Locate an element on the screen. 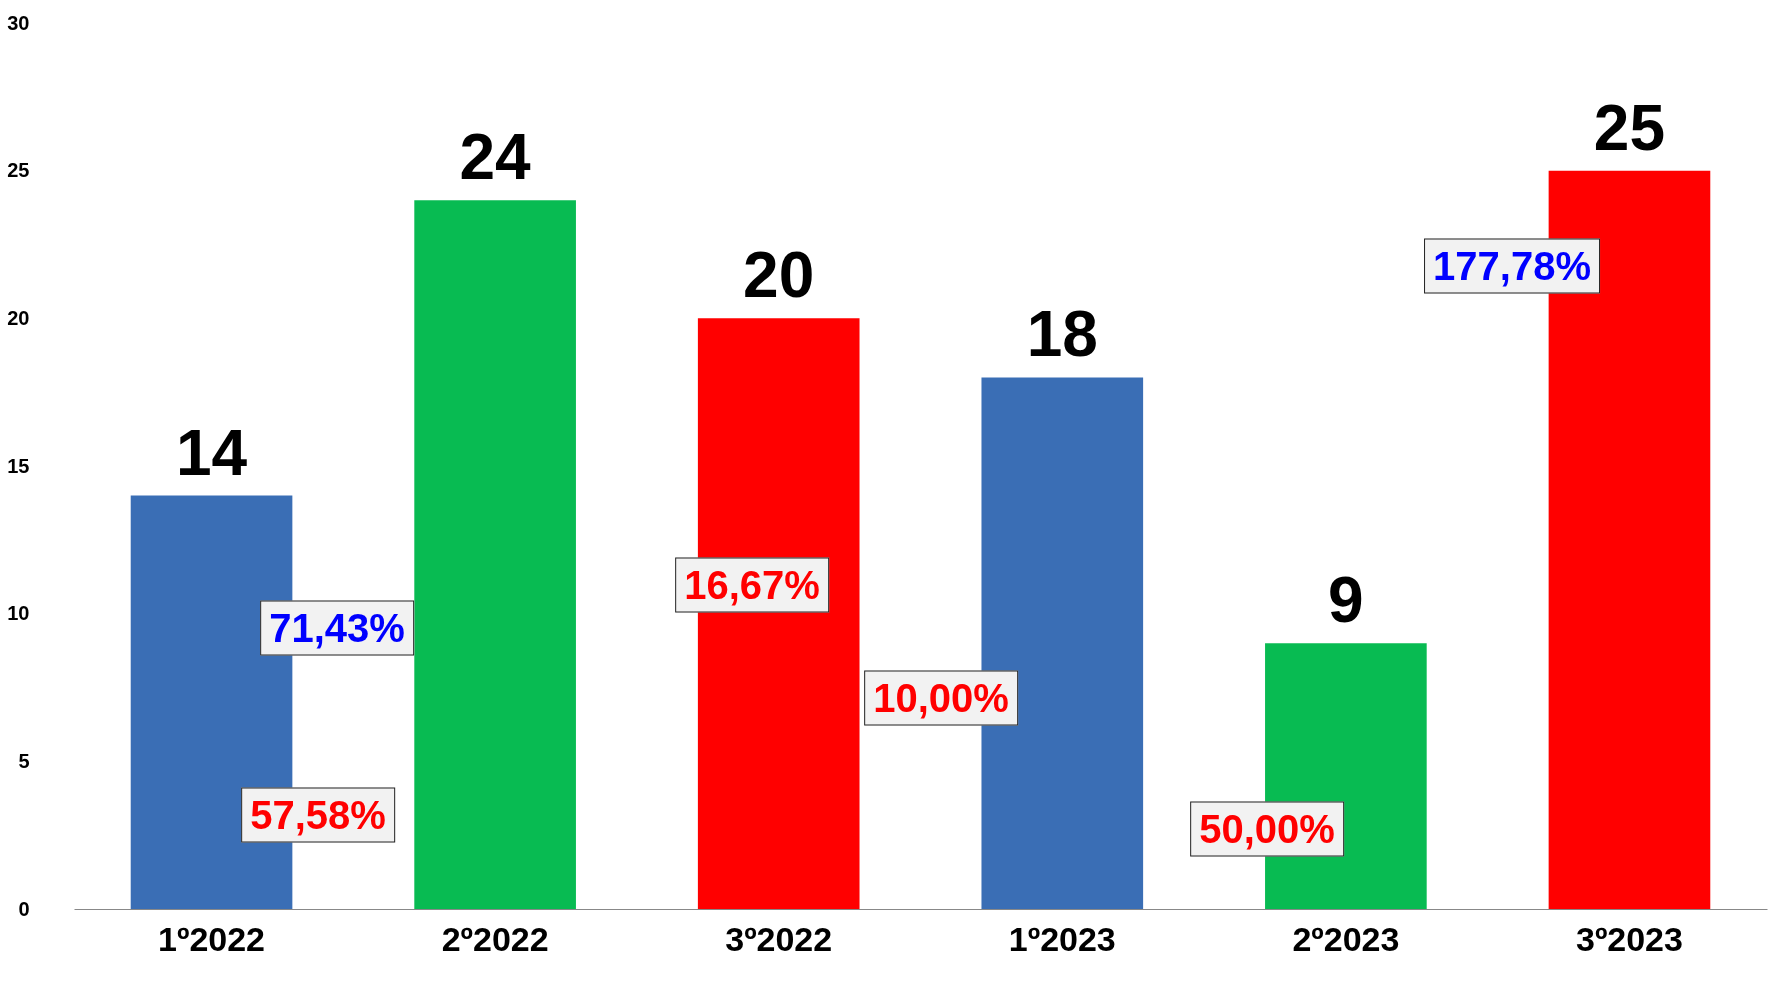  bar is located at coordinates (495, 554).